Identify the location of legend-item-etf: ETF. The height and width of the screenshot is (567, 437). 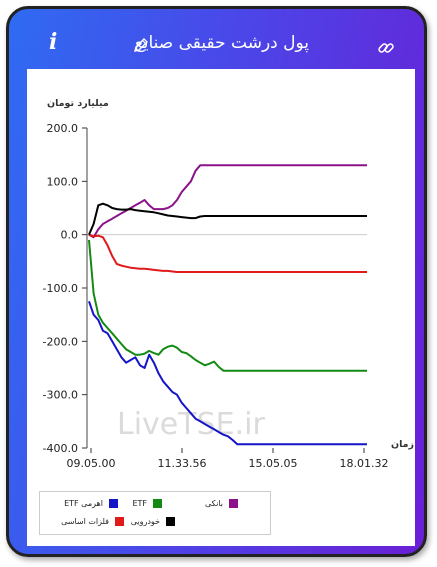
(147, 503).